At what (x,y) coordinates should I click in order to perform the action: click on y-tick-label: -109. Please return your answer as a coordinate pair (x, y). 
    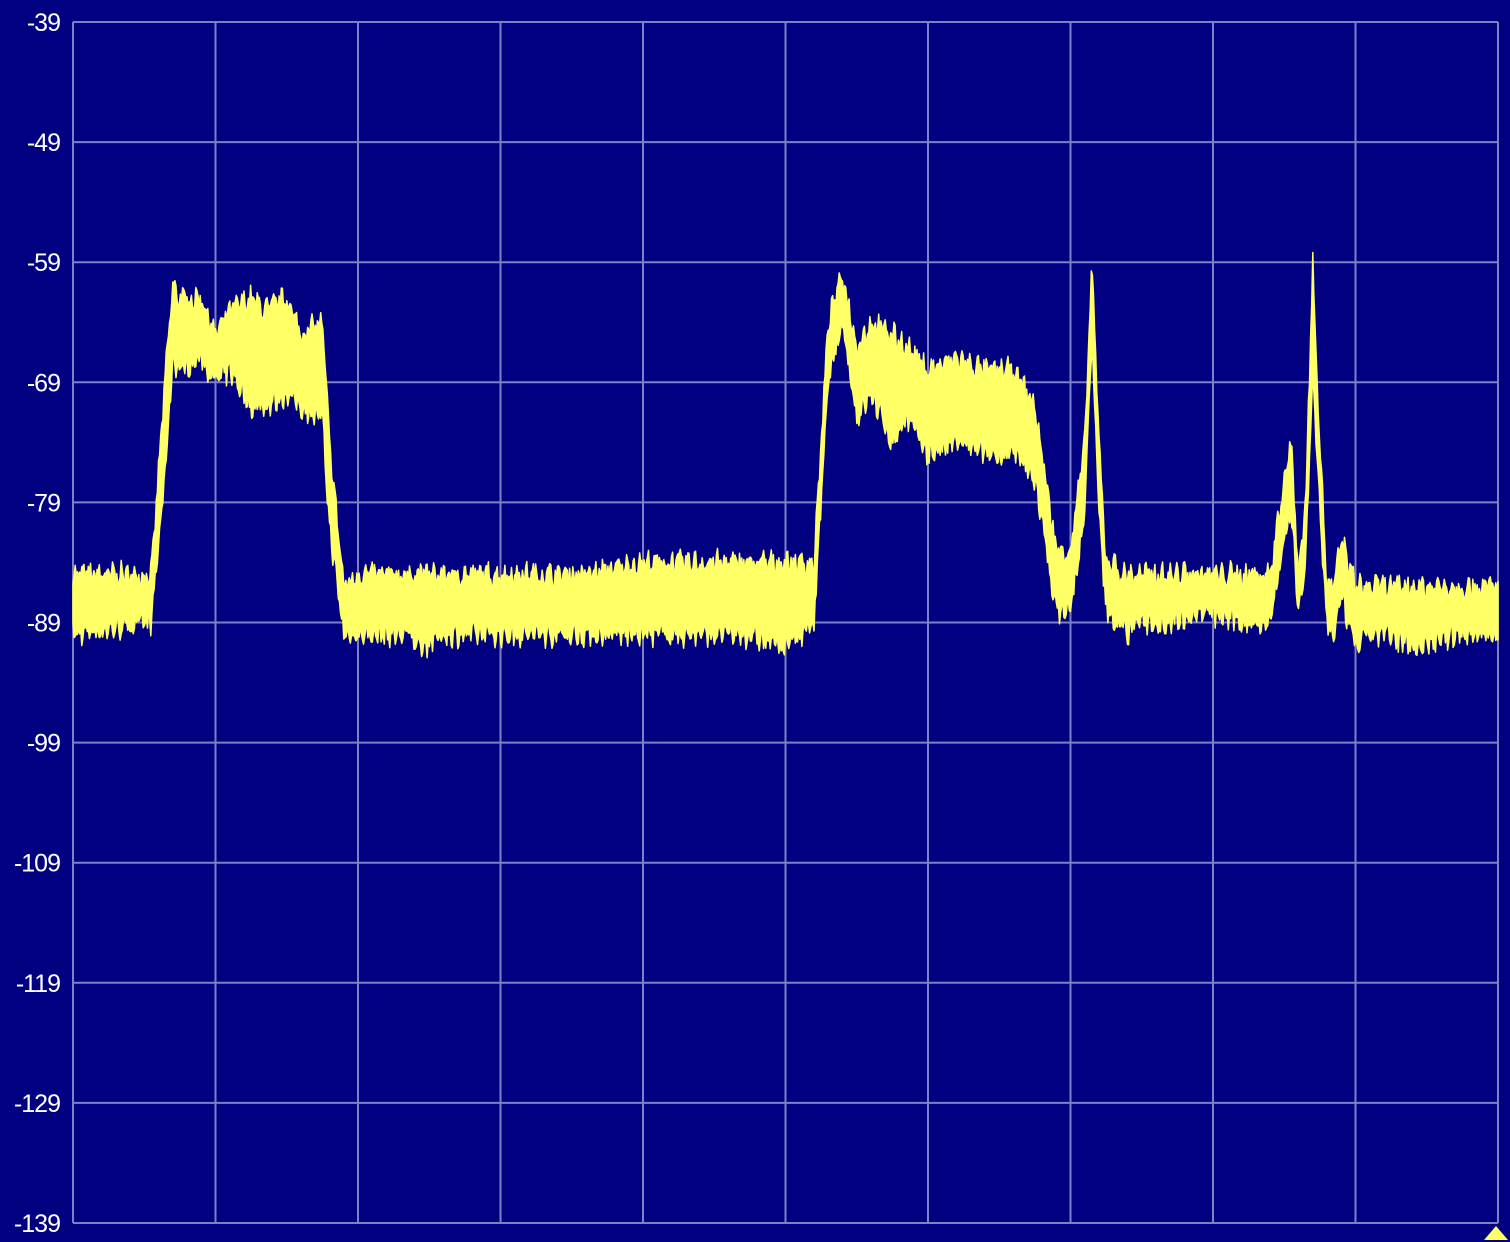
    Looking at the image, I should click on (37, 864).